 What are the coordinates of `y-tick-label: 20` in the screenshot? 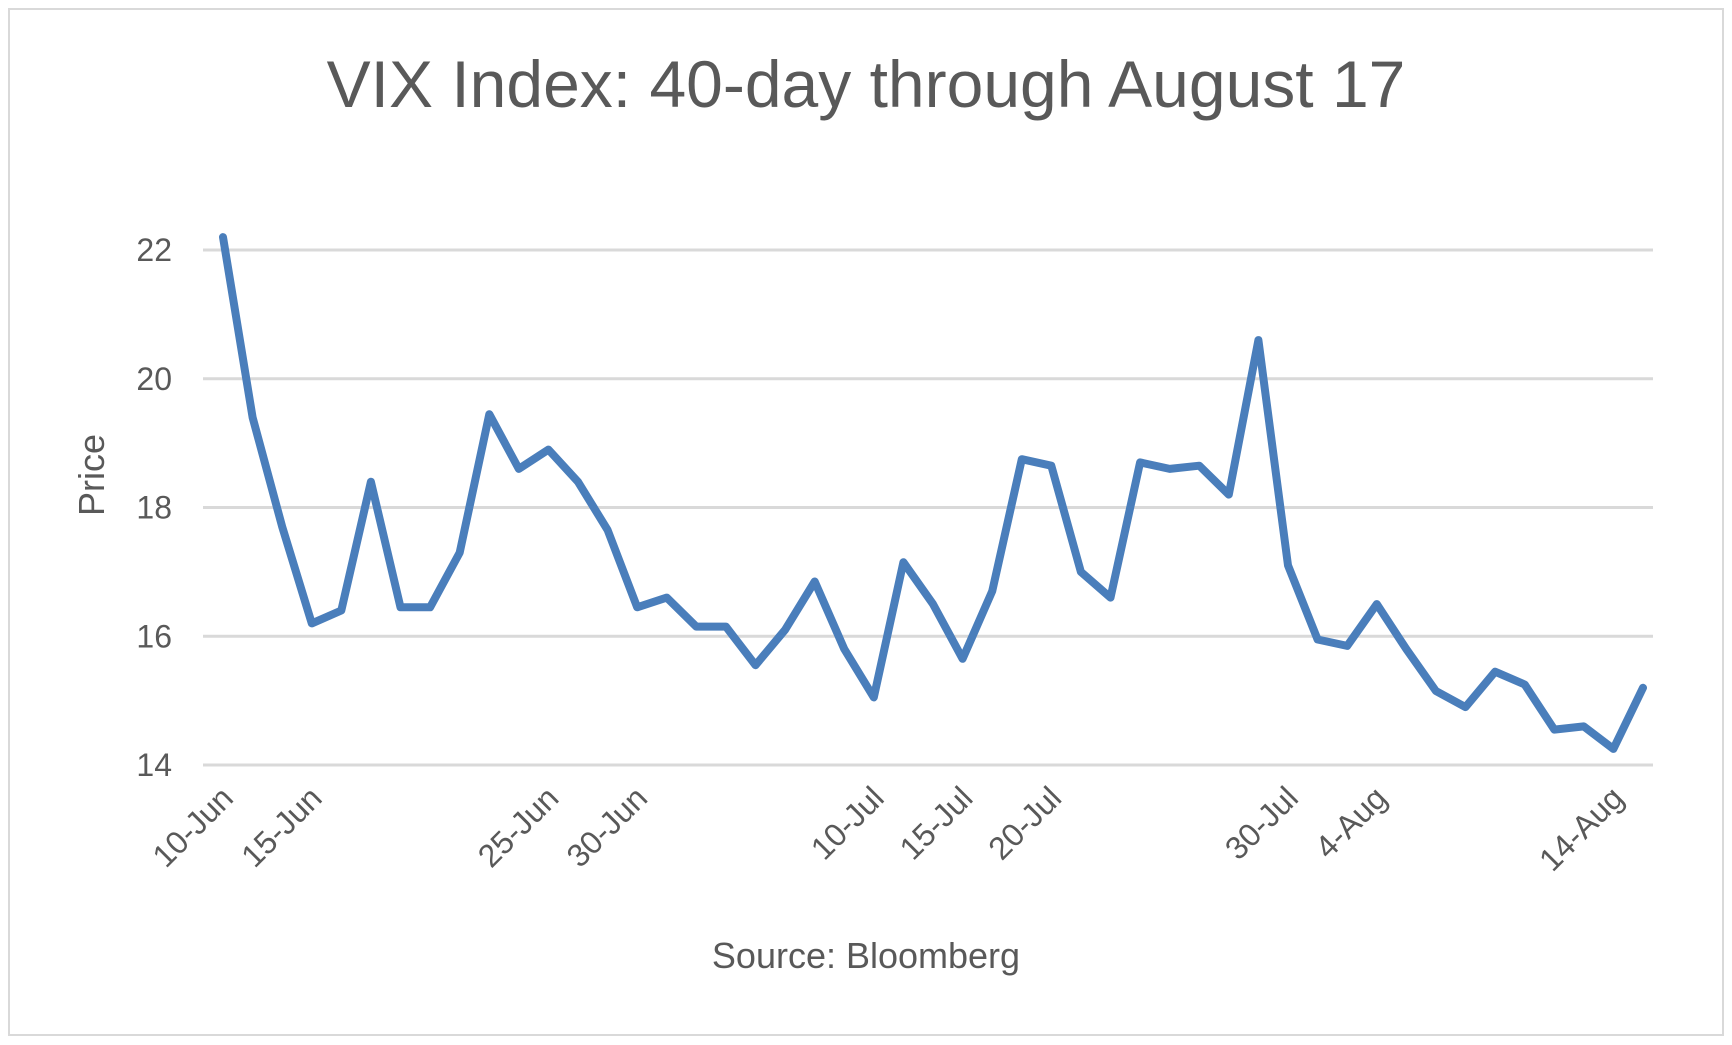 It's located at (154, 379).